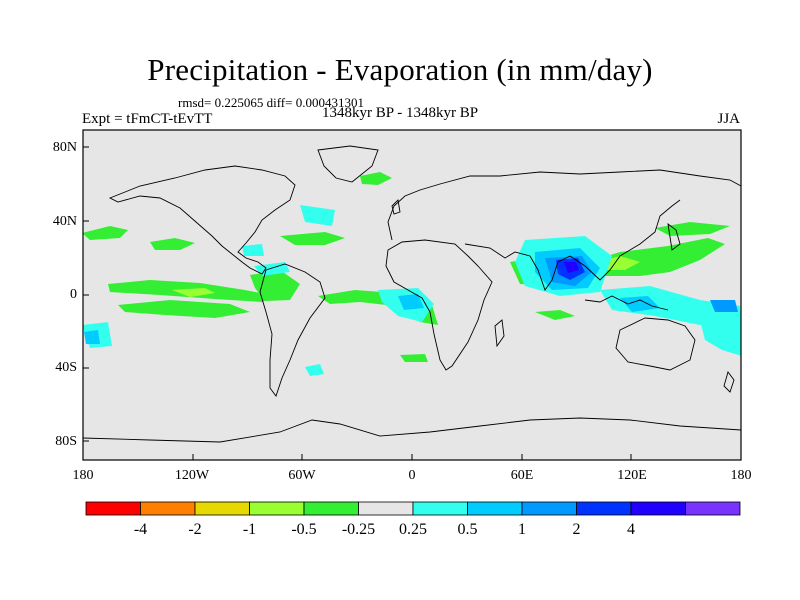  I want to click on coast-japan, so click(674, 236).